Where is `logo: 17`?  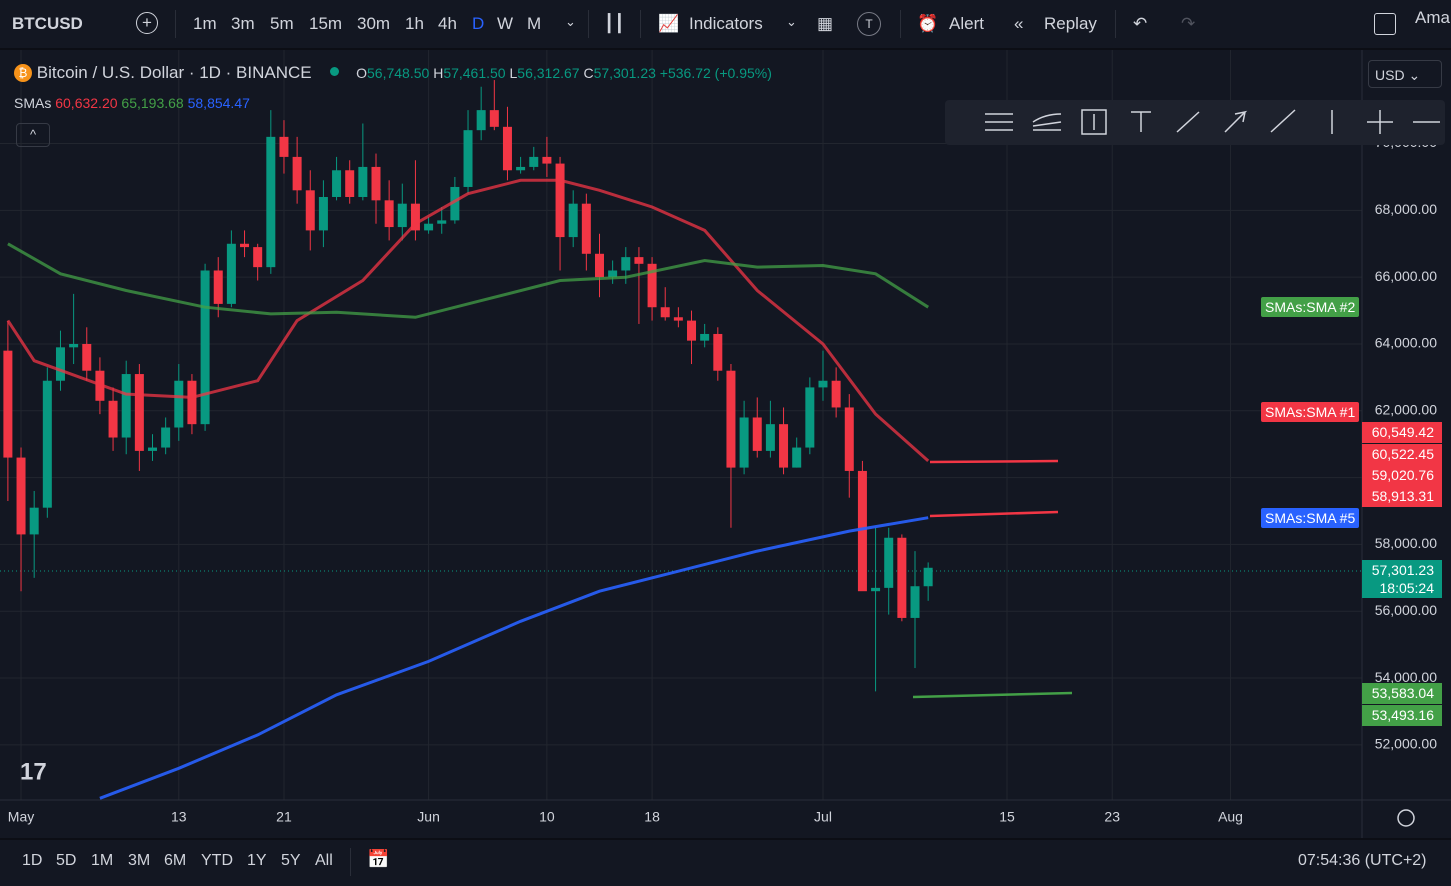 logo: 17 is located at coordinates (33, 771).